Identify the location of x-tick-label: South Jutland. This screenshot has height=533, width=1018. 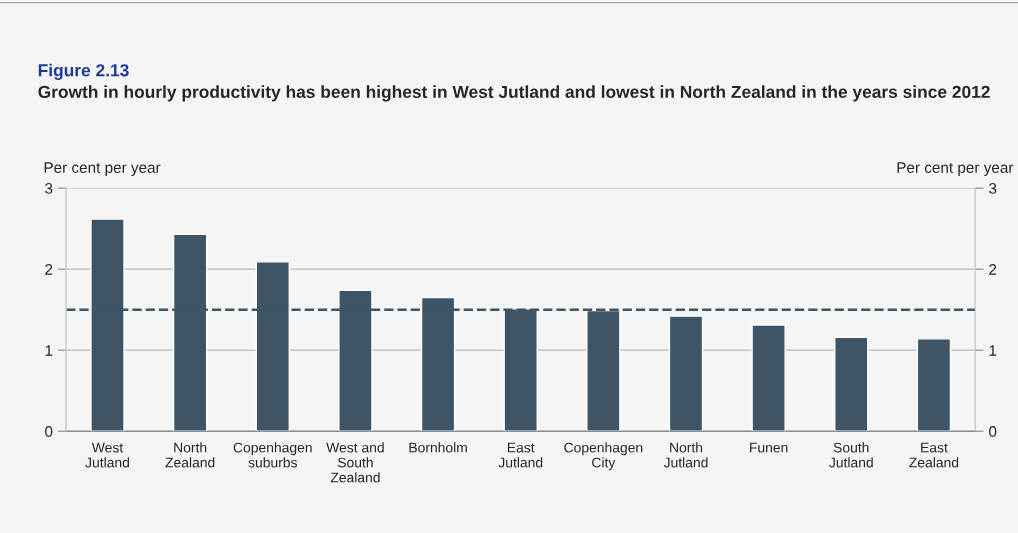
(851, 455).